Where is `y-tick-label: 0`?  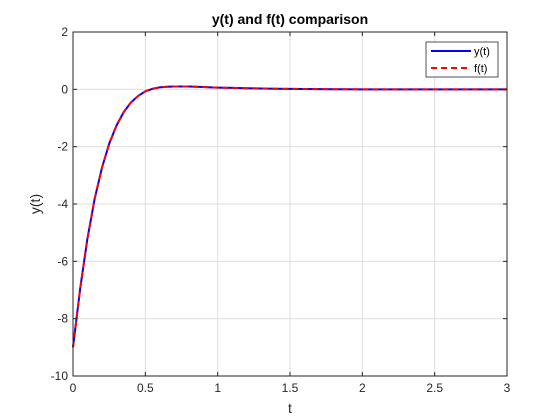 y-tick-label: 0 is located at coordinates (64, 89).